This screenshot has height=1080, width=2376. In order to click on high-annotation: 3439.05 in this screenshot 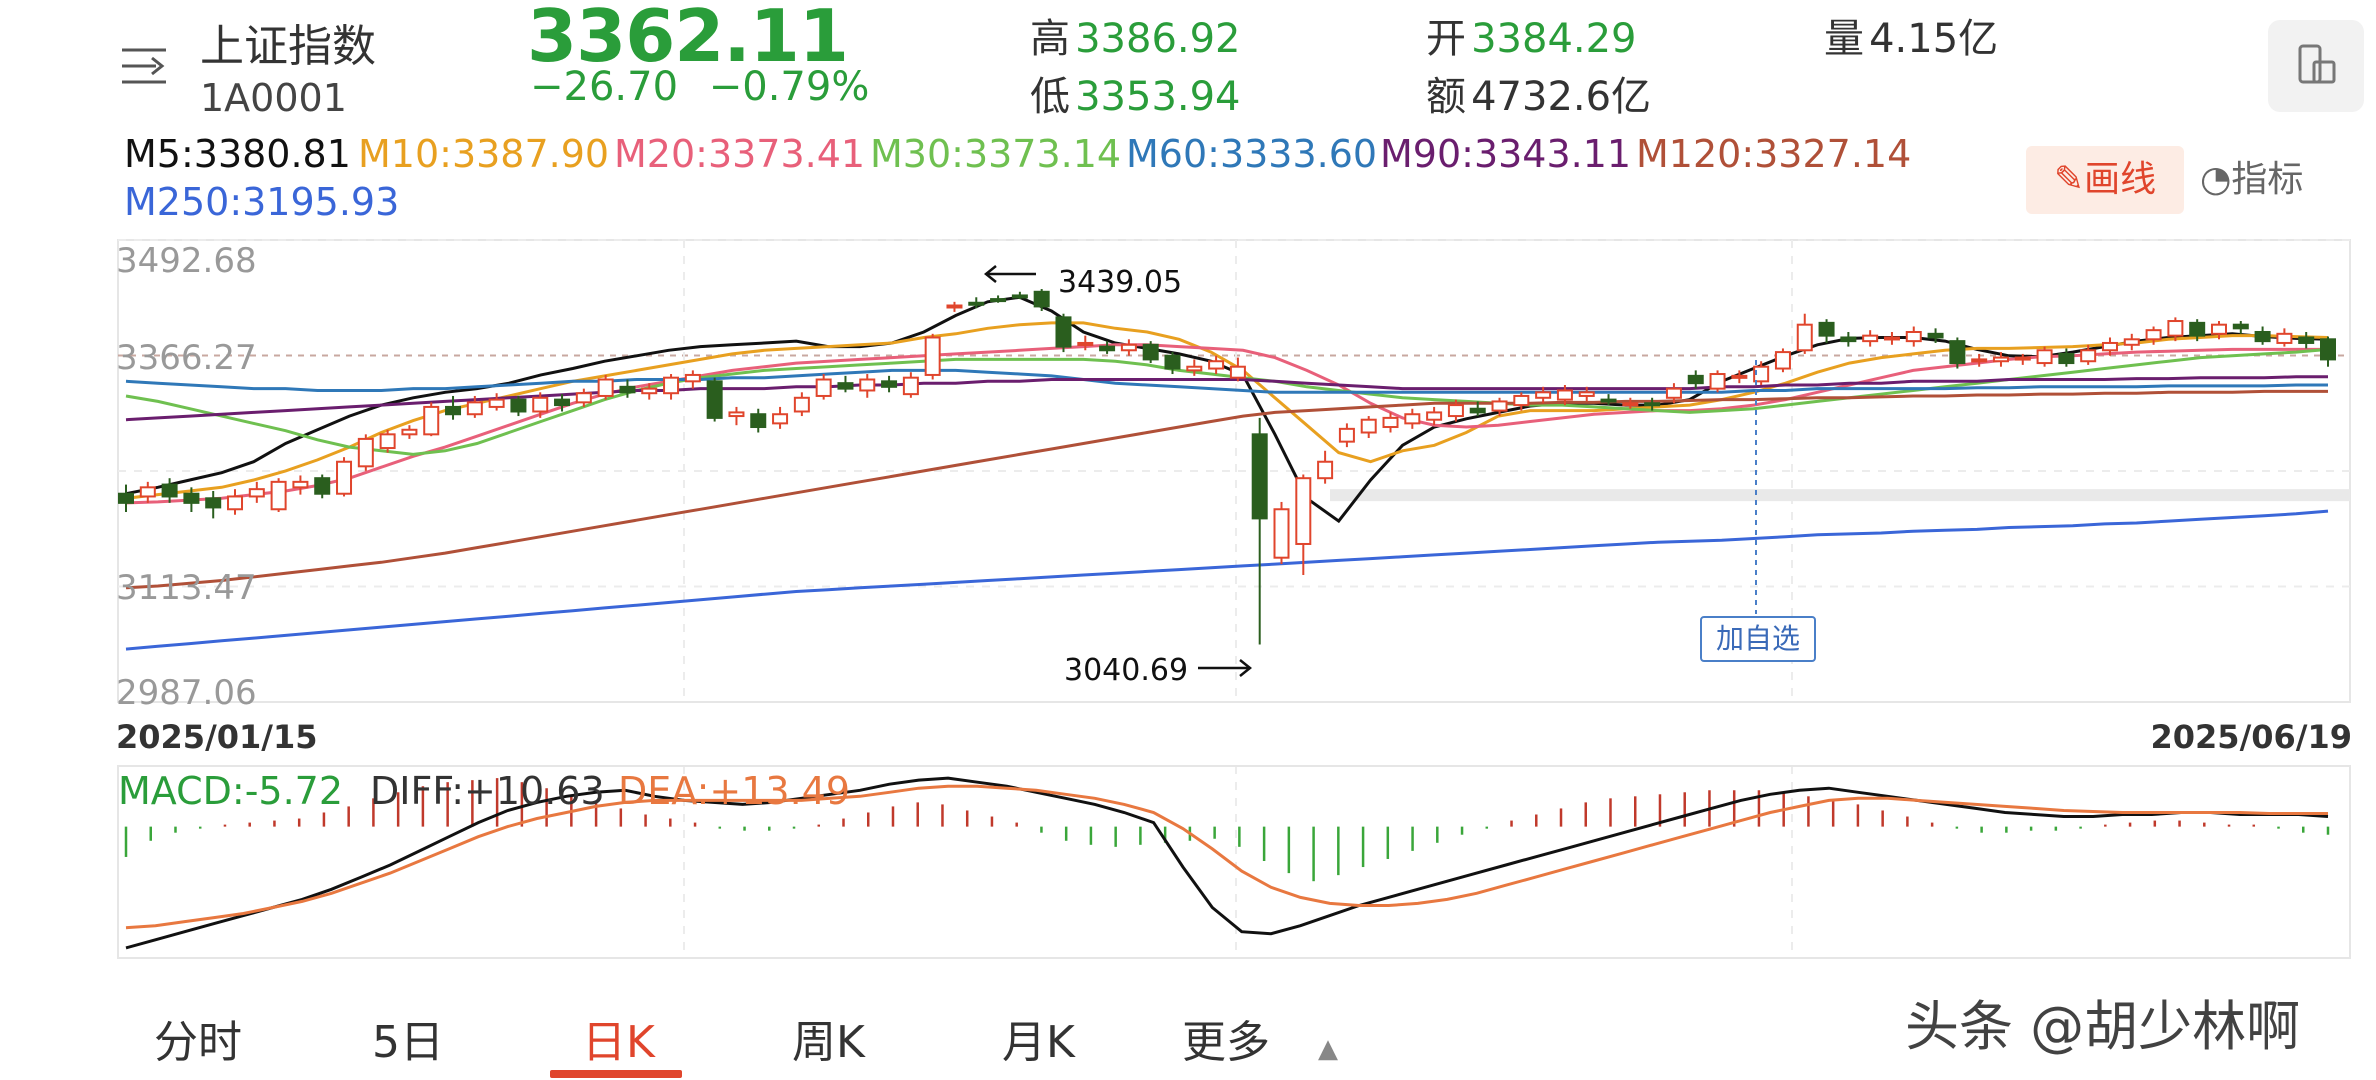, I will do `click(1120, 282)`.